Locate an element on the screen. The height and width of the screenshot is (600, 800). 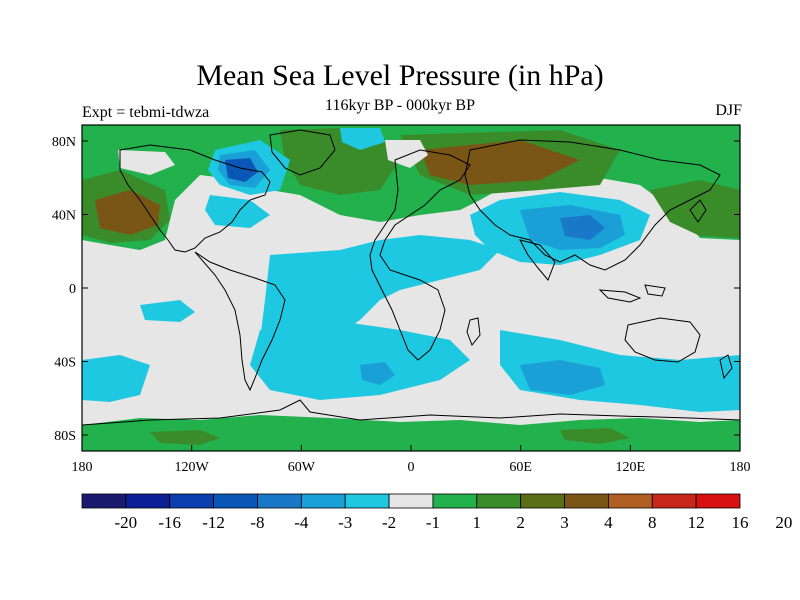
lat-tick-label: 40N is located at coordinates (64, 216).